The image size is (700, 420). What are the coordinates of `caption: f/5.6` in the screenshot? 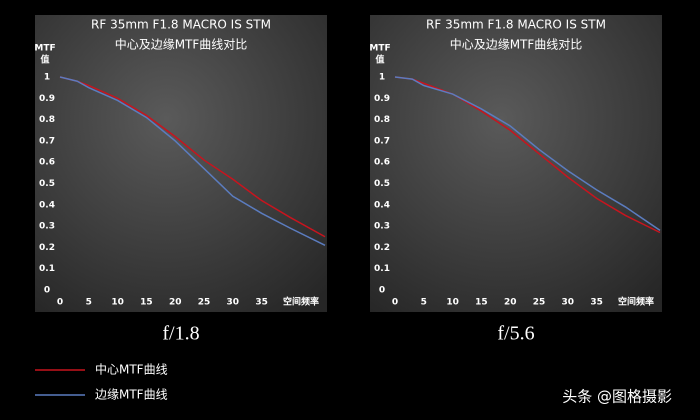 It's located at (515, 334).